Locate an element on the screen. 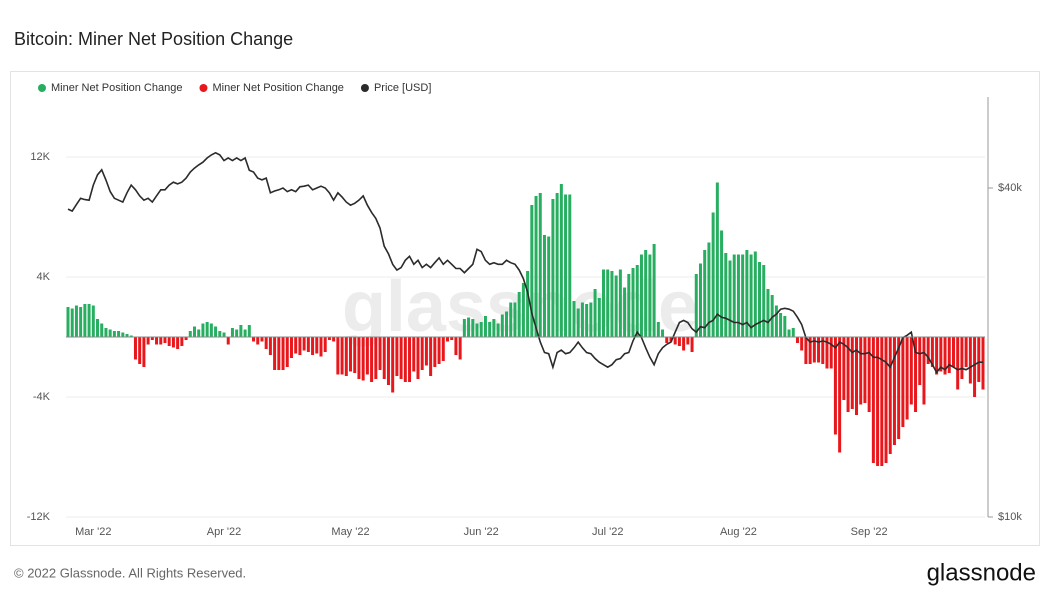 This screenshot has width=1050, height=600. y-tick-label: -12K is located at coordinates (39, 517).